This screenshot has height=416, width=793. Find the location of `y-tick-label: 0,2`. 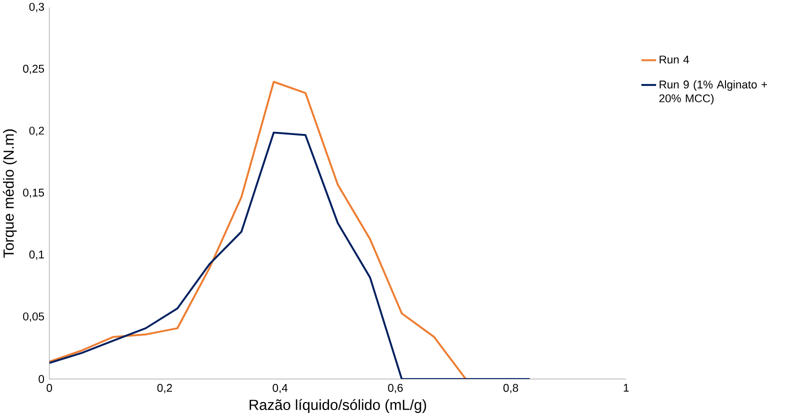

y-tick-label: 0,2 is located at coordinates (36, 131).